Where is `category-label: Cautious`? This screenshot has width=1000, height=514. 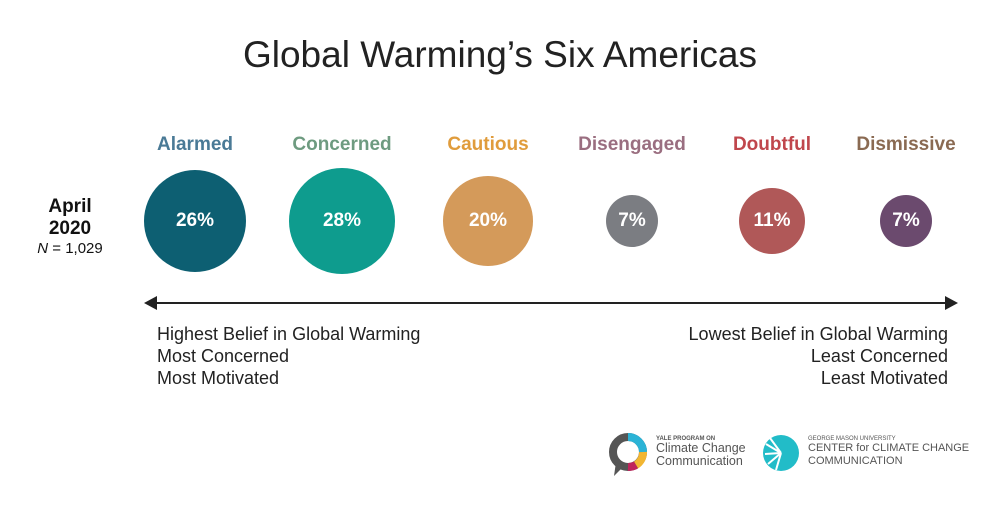 category-label: Cautious is located at coordinates (488, 144).